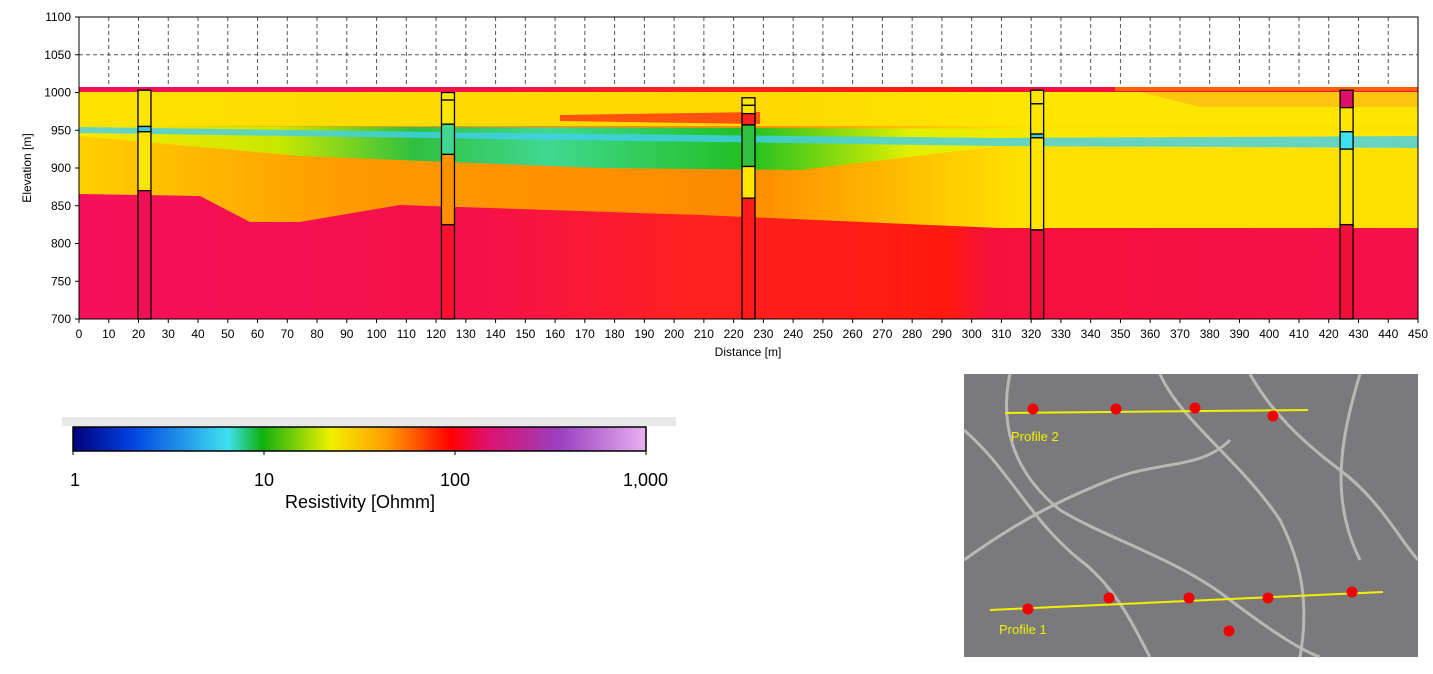 Image resolution: width=1433 pixels, height=674 pixels. Describe the element at coordinates (734, 334) in the screenshot. I see `x-tick-label: 220` at that location.